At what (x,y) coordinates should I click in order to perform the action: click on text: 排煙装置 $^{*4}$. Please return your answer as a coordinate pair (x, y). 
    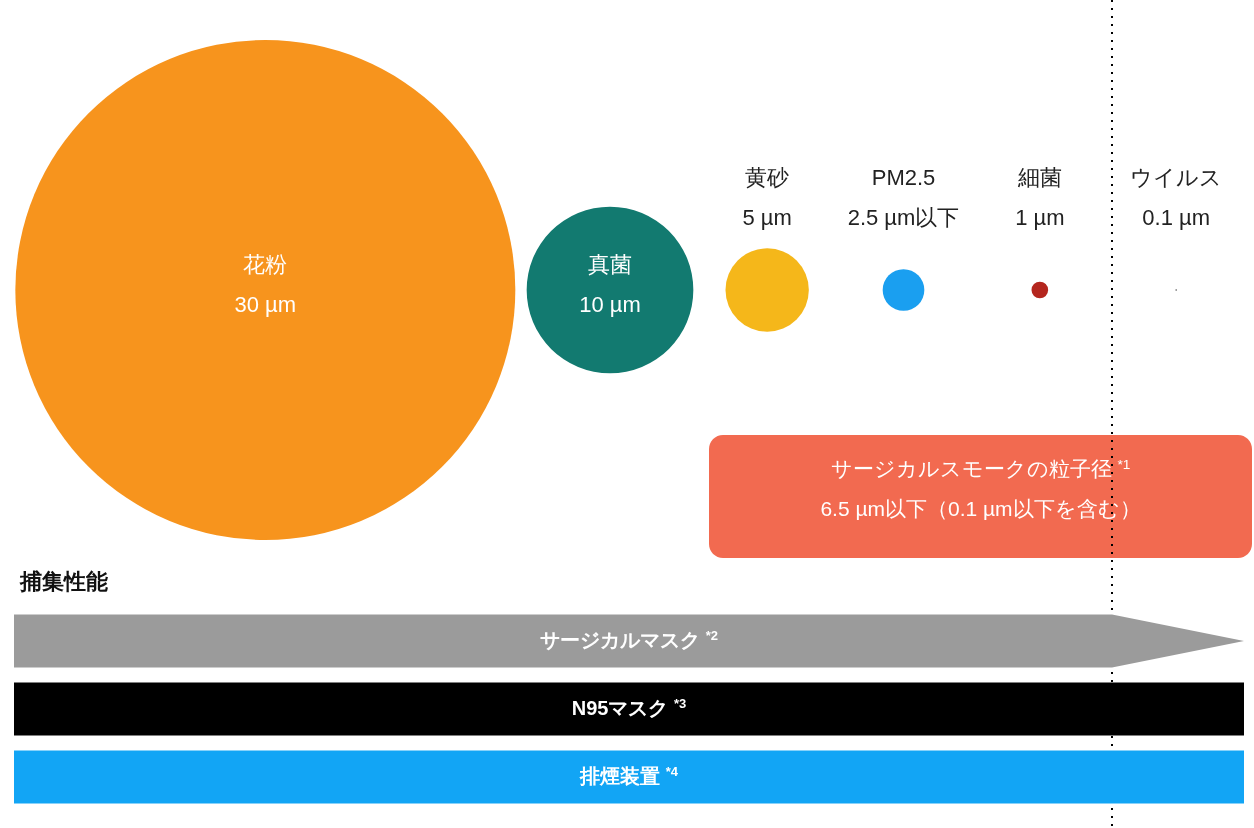
    Looking at the image, I should click on (629, 775).